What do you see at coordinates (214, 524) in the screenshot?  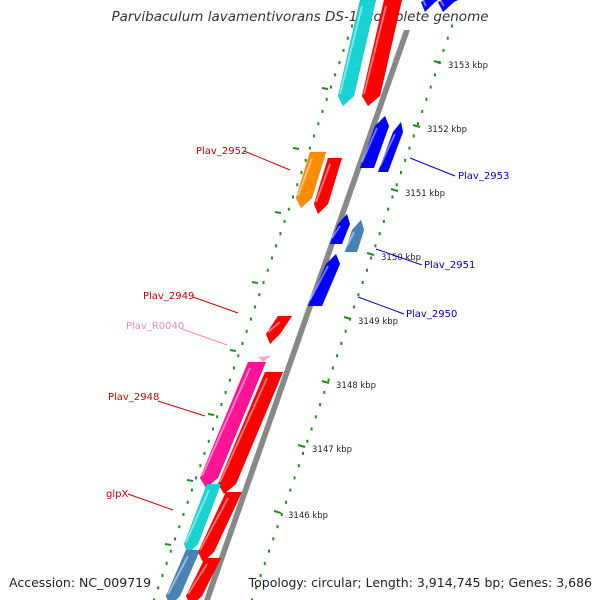 I see `gene-red-glpx-highlight` at bounding box center [214, 524].